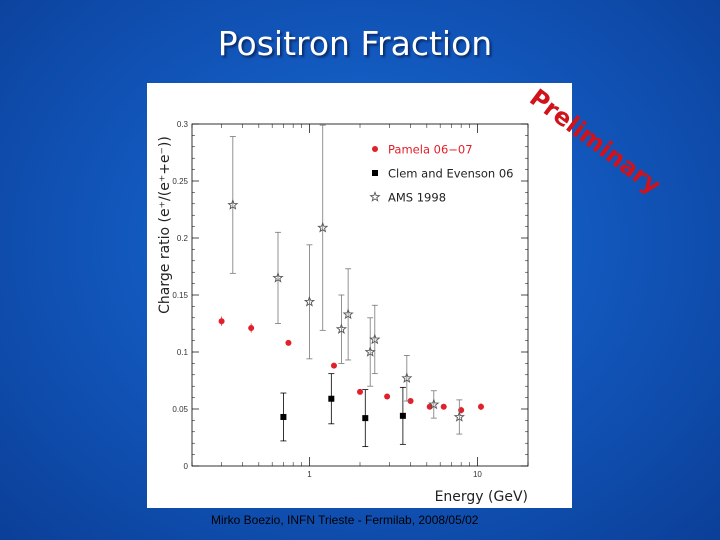  What do you see at coordinates (375, 196) in the screenshot?
I see `legend-marker-star` at bounding box center [375, 196].